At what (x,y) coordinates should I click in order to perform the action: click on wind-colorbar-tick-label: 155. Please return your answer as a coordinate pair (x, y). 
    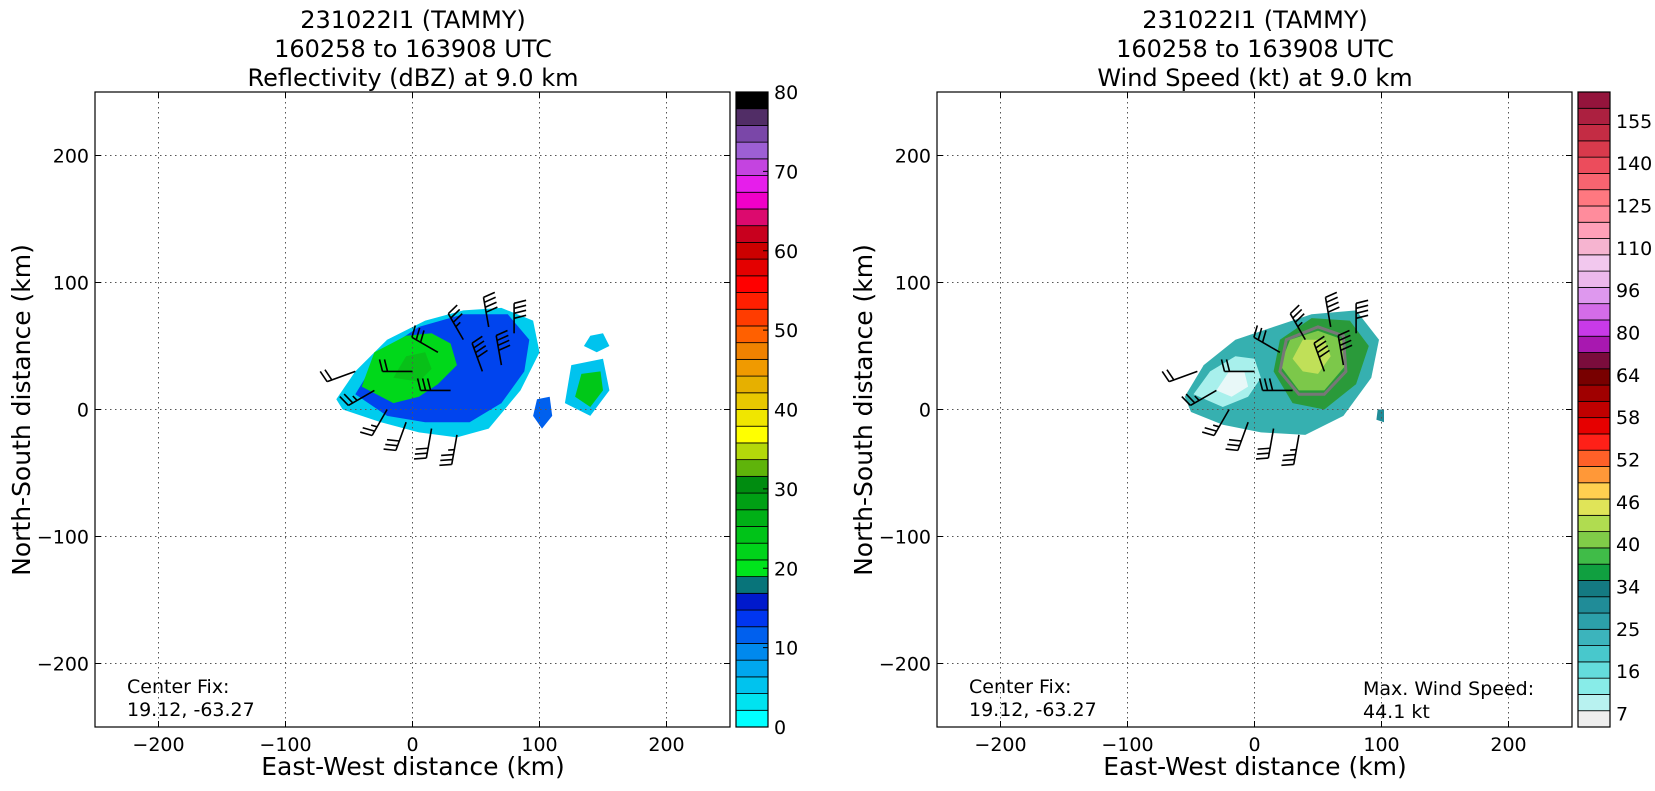
    Looking at the image, I should click on (1634, 122).